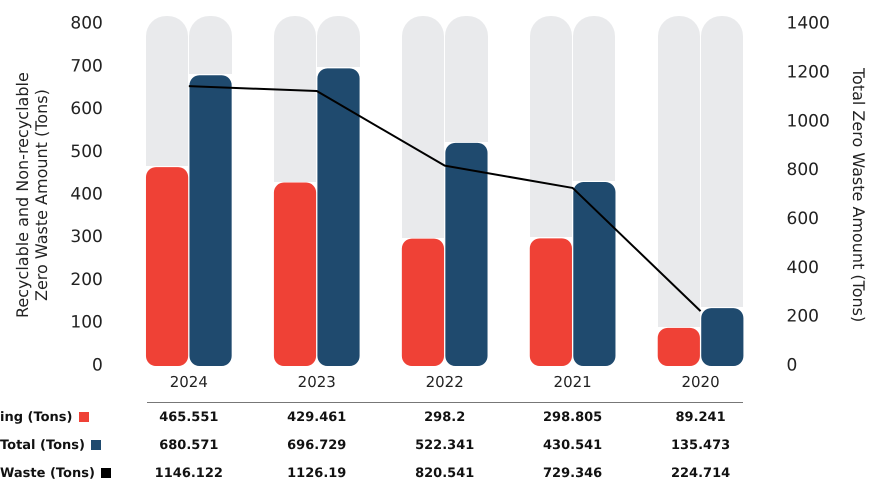  I want to click on x-tick-label: 2023, so click(317, 381).